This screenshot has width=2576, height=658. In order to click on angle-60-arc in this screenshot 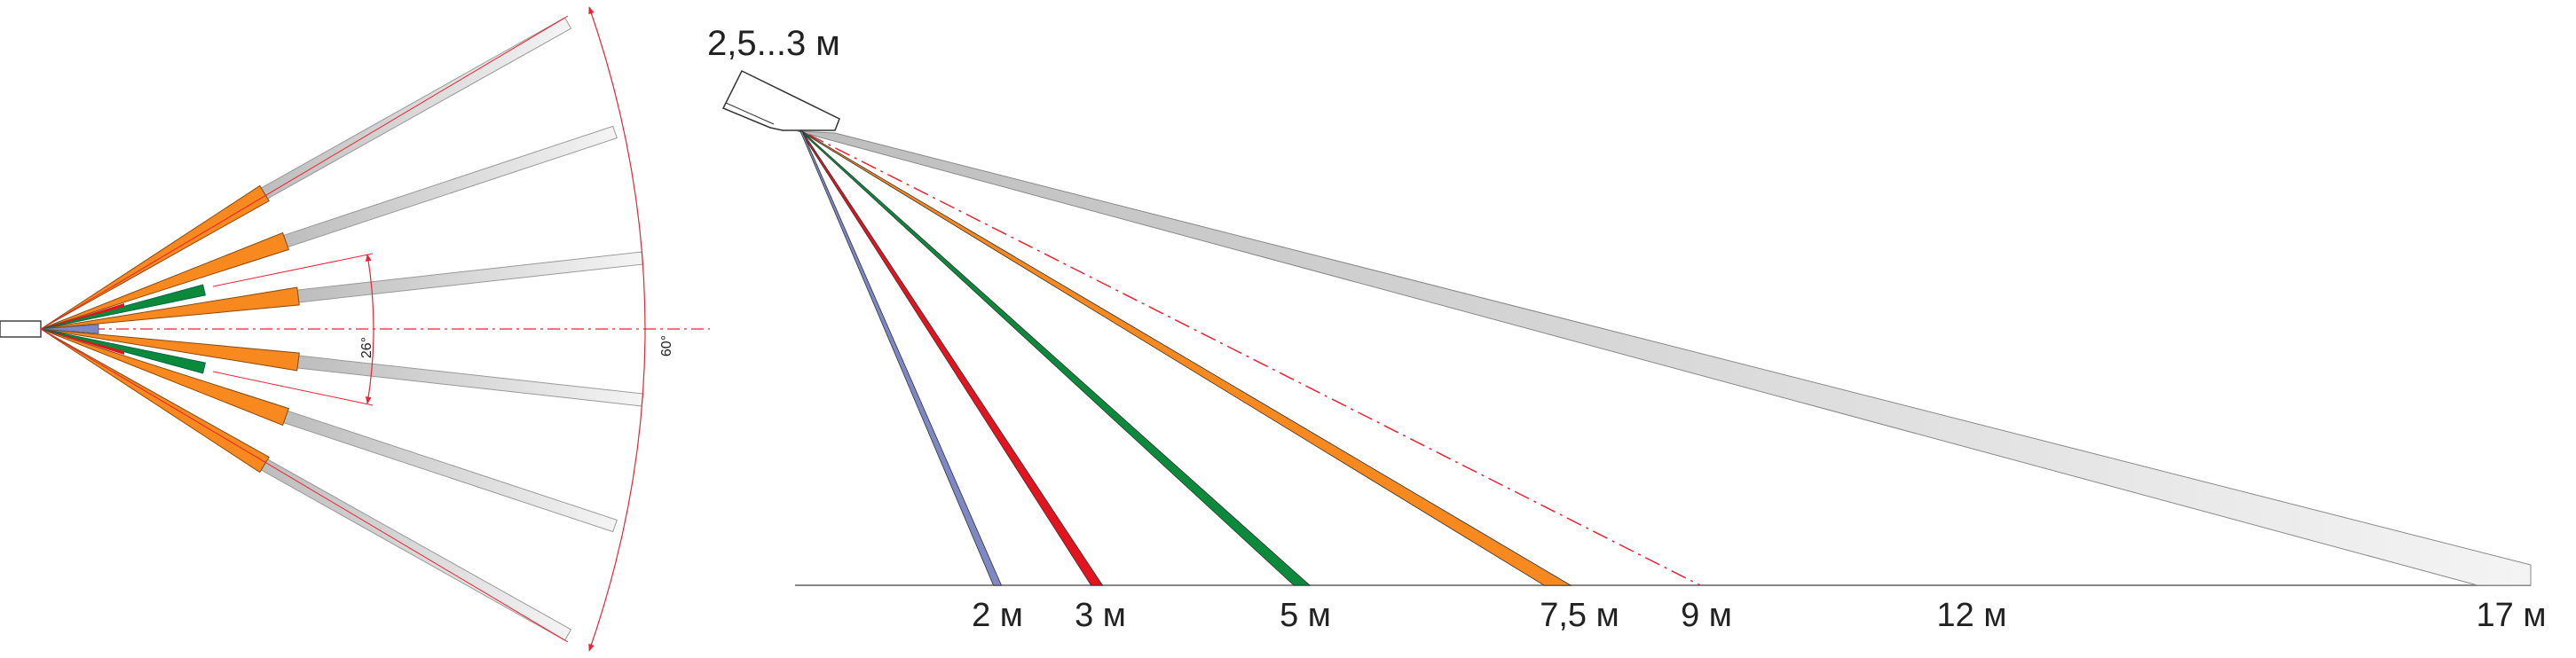, I will do `click(617, 329)`.